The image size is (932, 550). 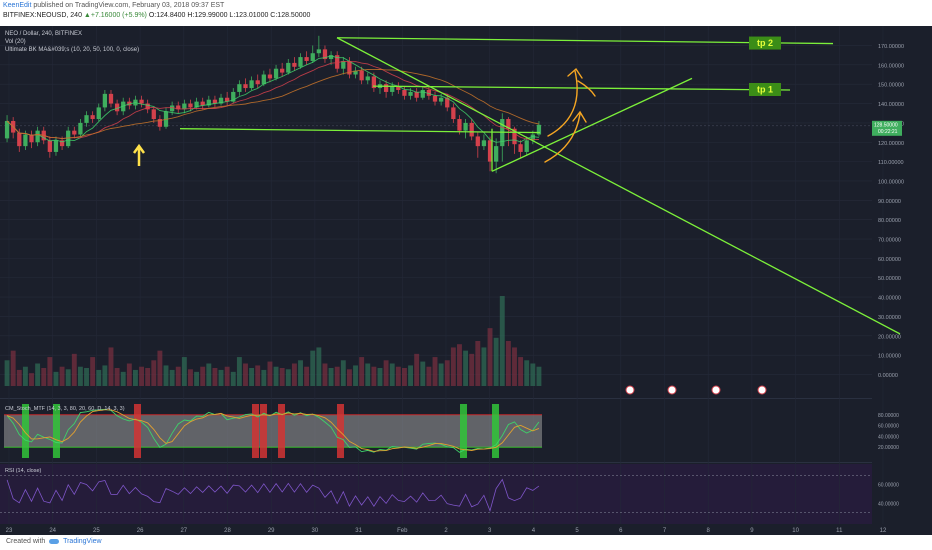 What do you see at coordinates (42, 15) in the screenshot?
I see `symbol-label: BITFINEX:NEOUSD, 240` at bounding box center [42, 15].